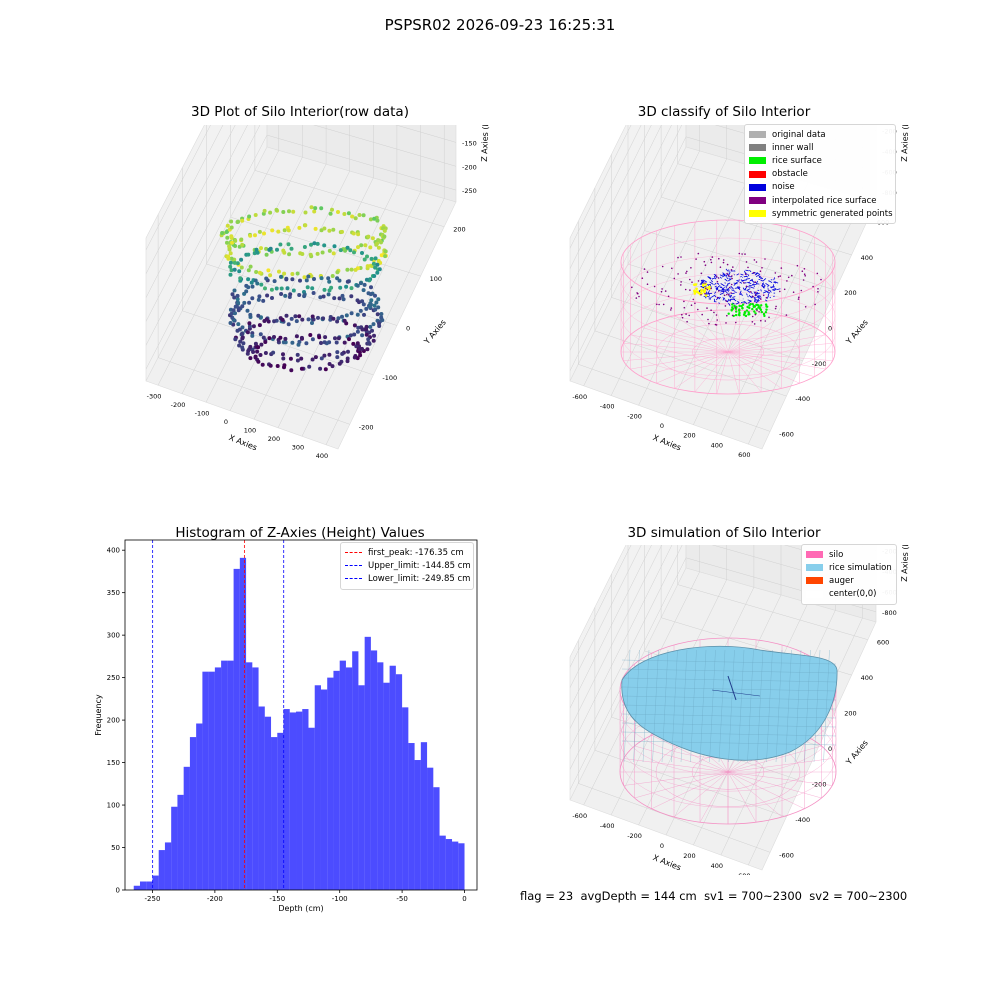 The height and width of the screenshot is (1000, 1000). Describe the element at coordinates (867, 258) in the screenshot. I see `classify-y-tick-label: 400` at that location.